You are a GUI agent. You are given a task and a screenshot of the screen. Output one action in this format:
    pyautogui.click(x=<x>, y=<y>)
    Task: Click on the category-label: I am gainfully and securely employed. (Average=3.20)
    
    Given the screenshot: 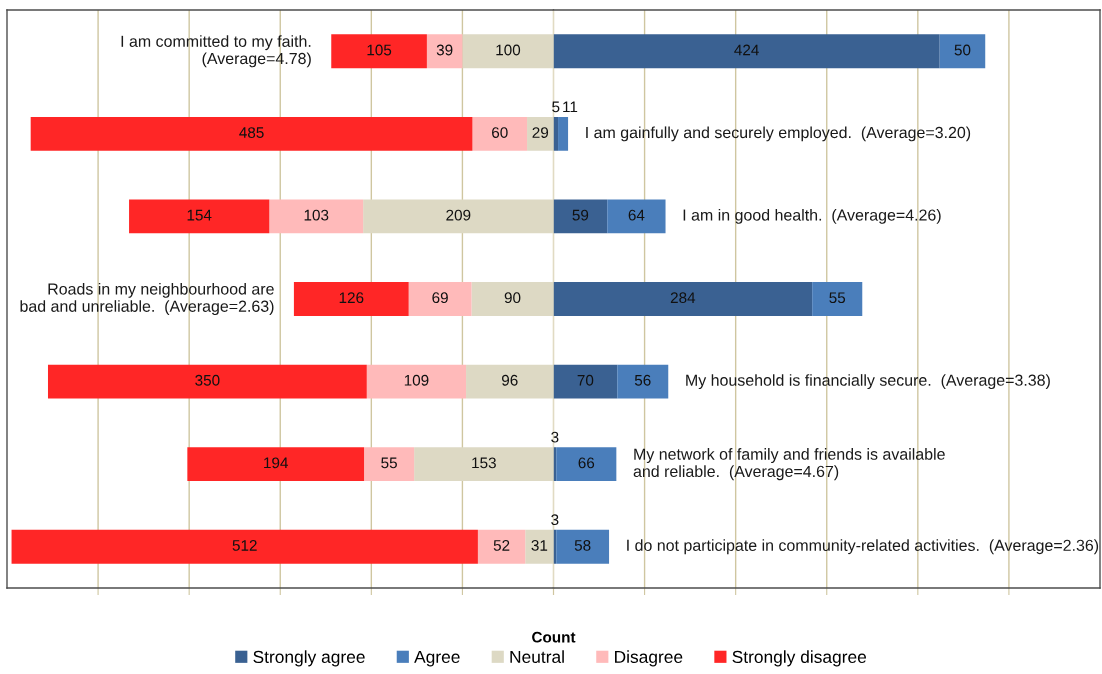 What is the action you would take?
    pyautogui.click(x=778, y=134)
    